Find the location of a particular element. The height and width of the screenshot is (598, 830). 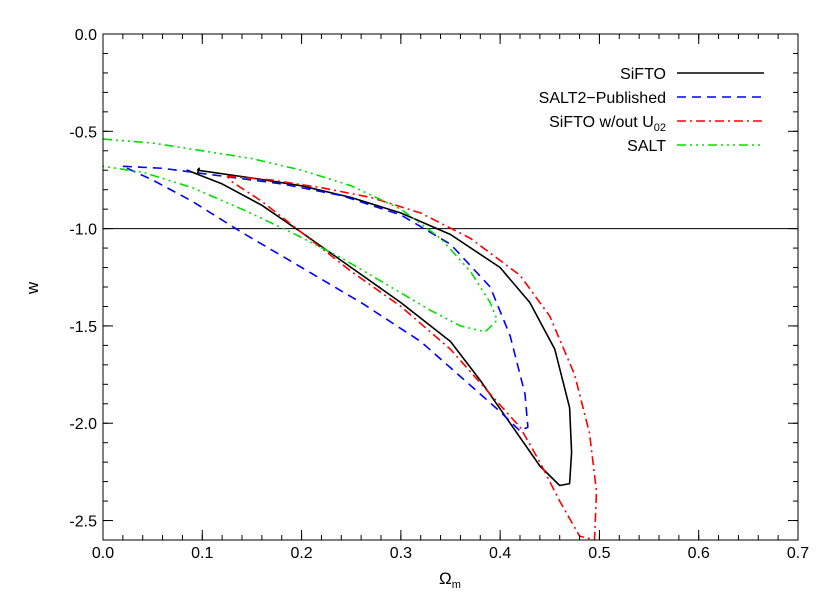

x-tick-label: 0.1 is located at coordinates (202, 553).